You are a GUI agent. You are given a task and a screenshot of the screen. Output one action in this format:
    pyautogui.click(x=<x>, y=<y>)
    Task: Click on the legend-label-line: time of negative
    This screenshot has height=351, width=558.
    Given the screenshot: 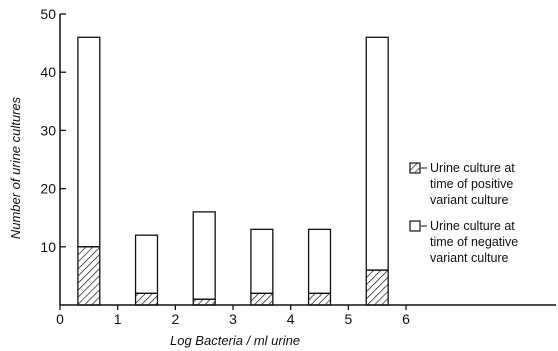 What is the action you would take?
    pyautogui.click(x=474, y=242)
    